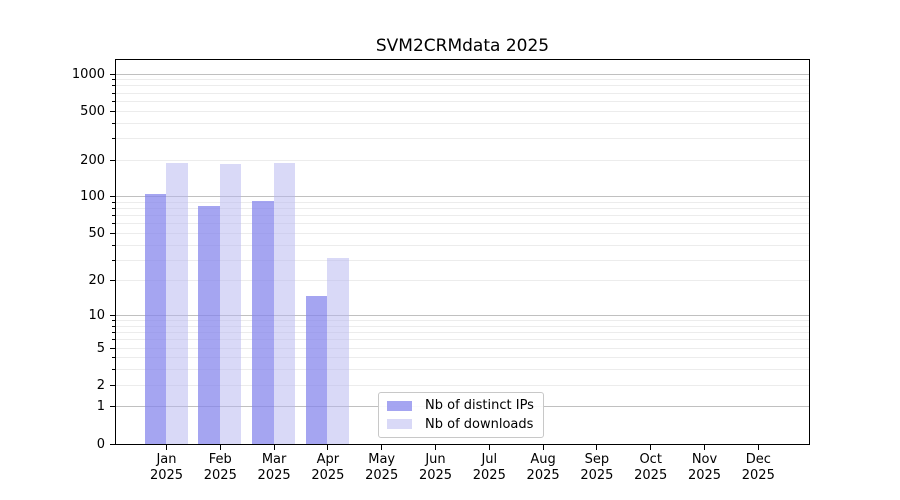  Describe the element at coordinates (100, 348) in the screenshot. I see `y-tick-label: 5` at that location.